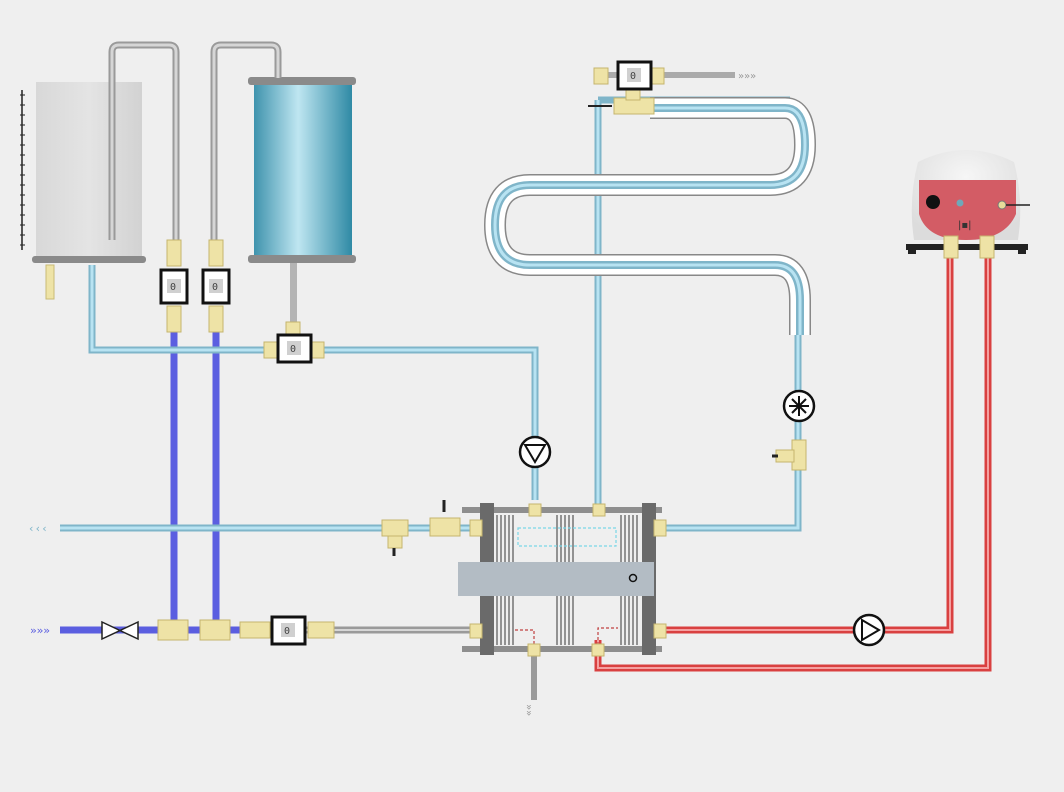 This screenshot has height=792, width=1064. I want to click on gray-loops-inner, so click(195, 141).